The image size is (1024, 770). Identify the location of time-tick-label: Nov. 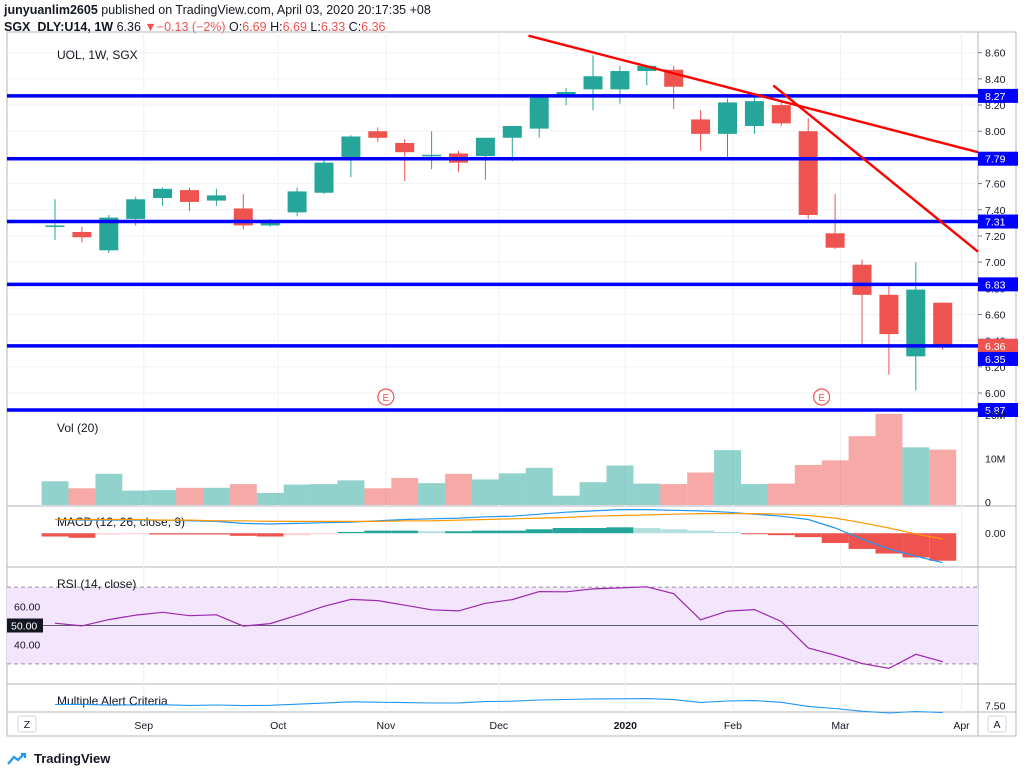
(386, 726).